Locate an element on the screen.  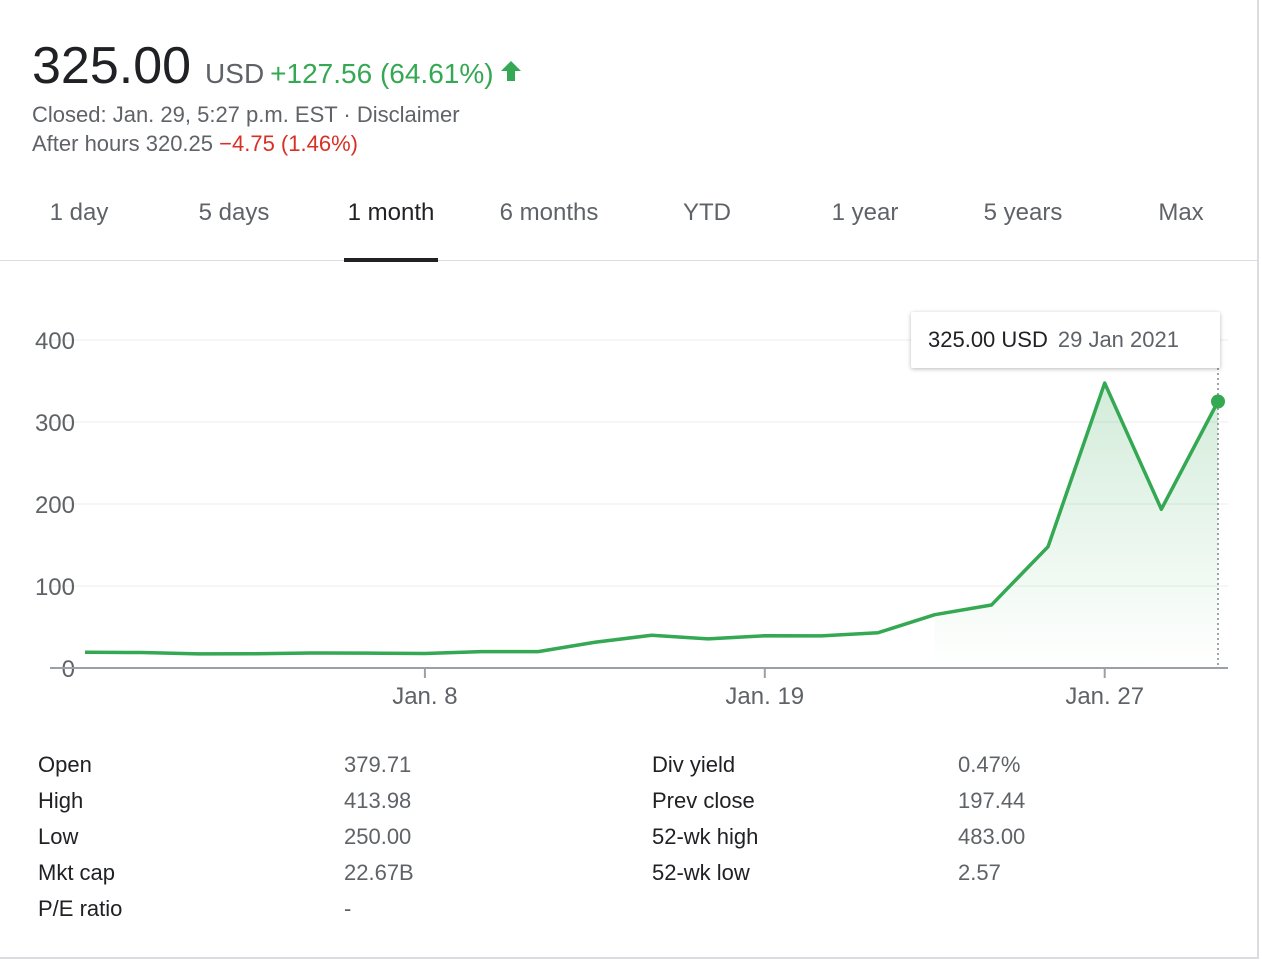
stat-value: - is located at coordinates (348, 908).